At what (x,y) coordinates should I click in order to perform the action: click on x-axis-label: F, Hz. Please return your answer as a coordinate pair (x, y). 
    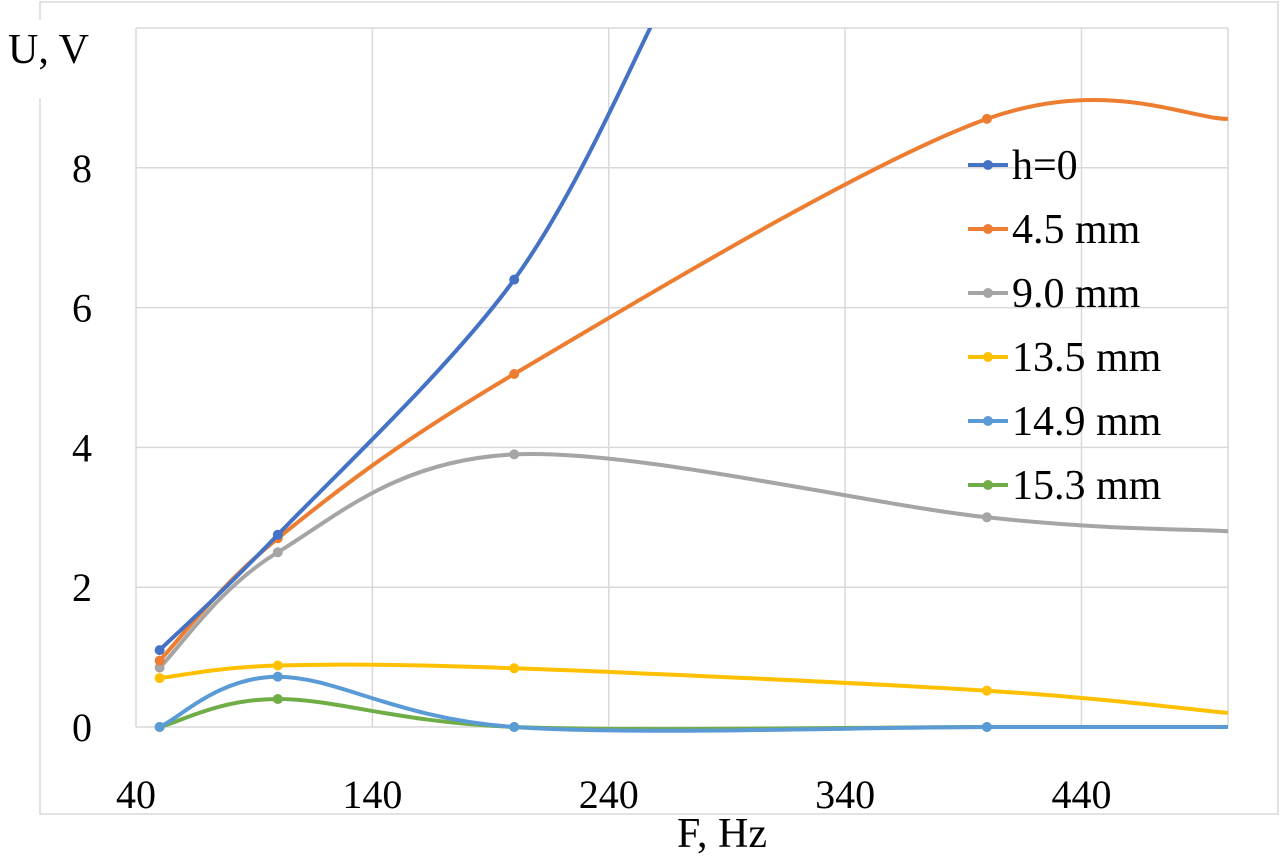
    Looking at the image, I should click on (722, 834).